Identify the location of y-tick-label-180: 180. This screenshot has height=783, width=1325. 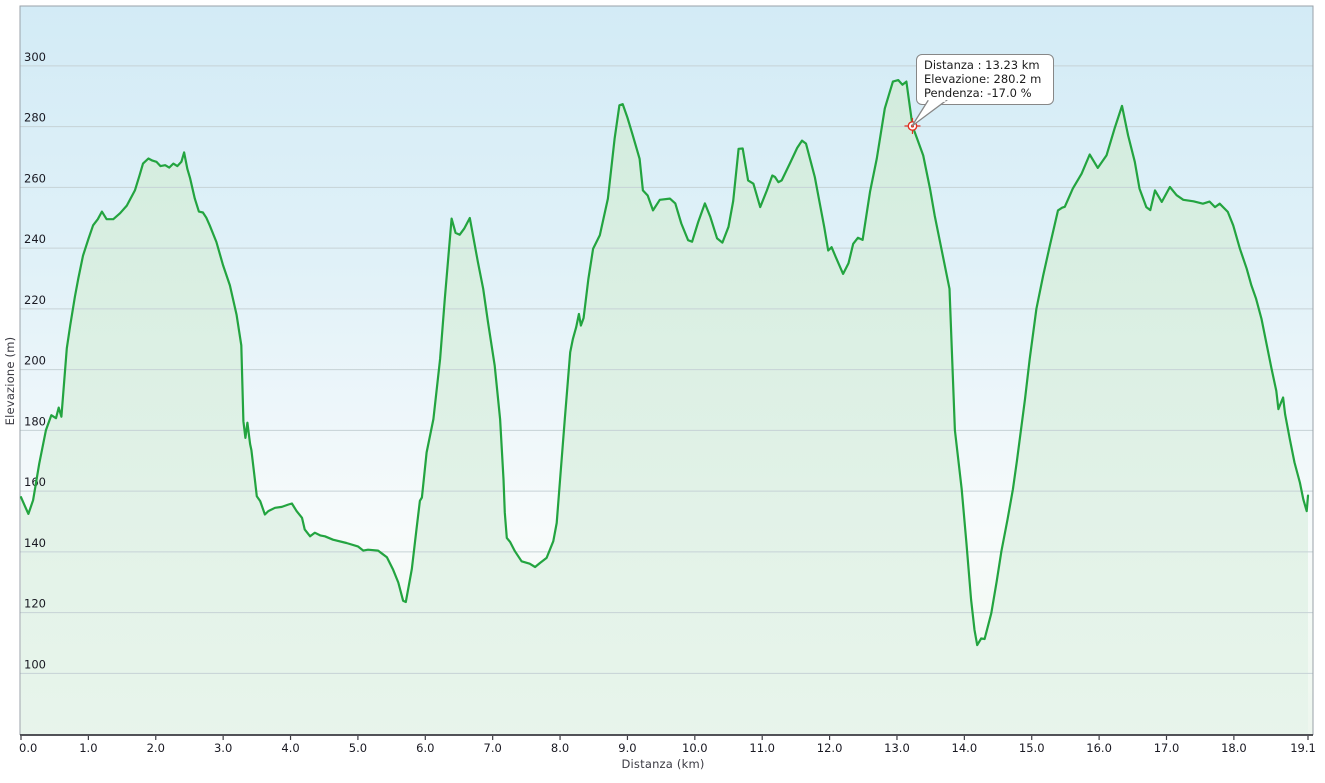
(35, 421).